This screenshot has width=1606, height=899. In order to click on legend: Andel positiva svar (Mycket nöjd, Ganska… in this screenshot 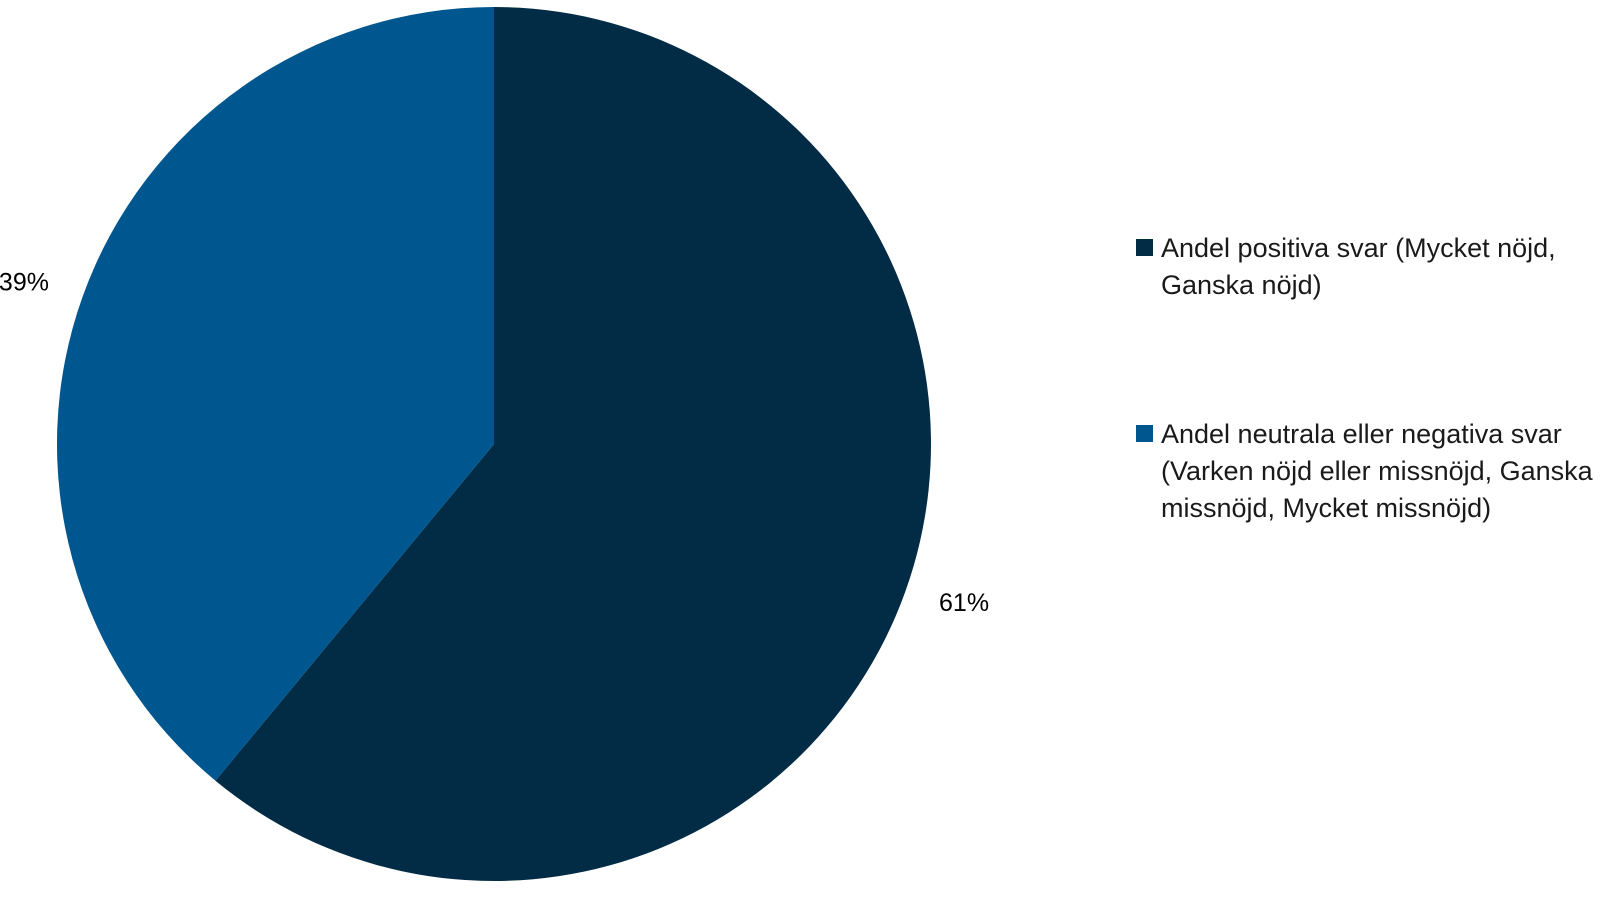, I will do `click(1366, 378)`.